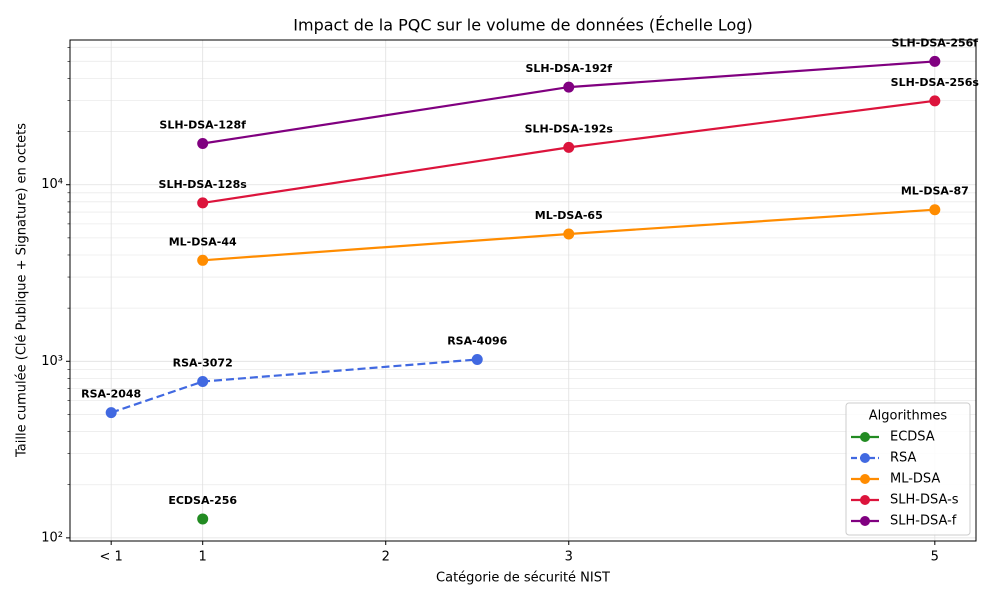 The image size is (1000, 600). I want to click on x-tick-label: 2, so click(386, 557).